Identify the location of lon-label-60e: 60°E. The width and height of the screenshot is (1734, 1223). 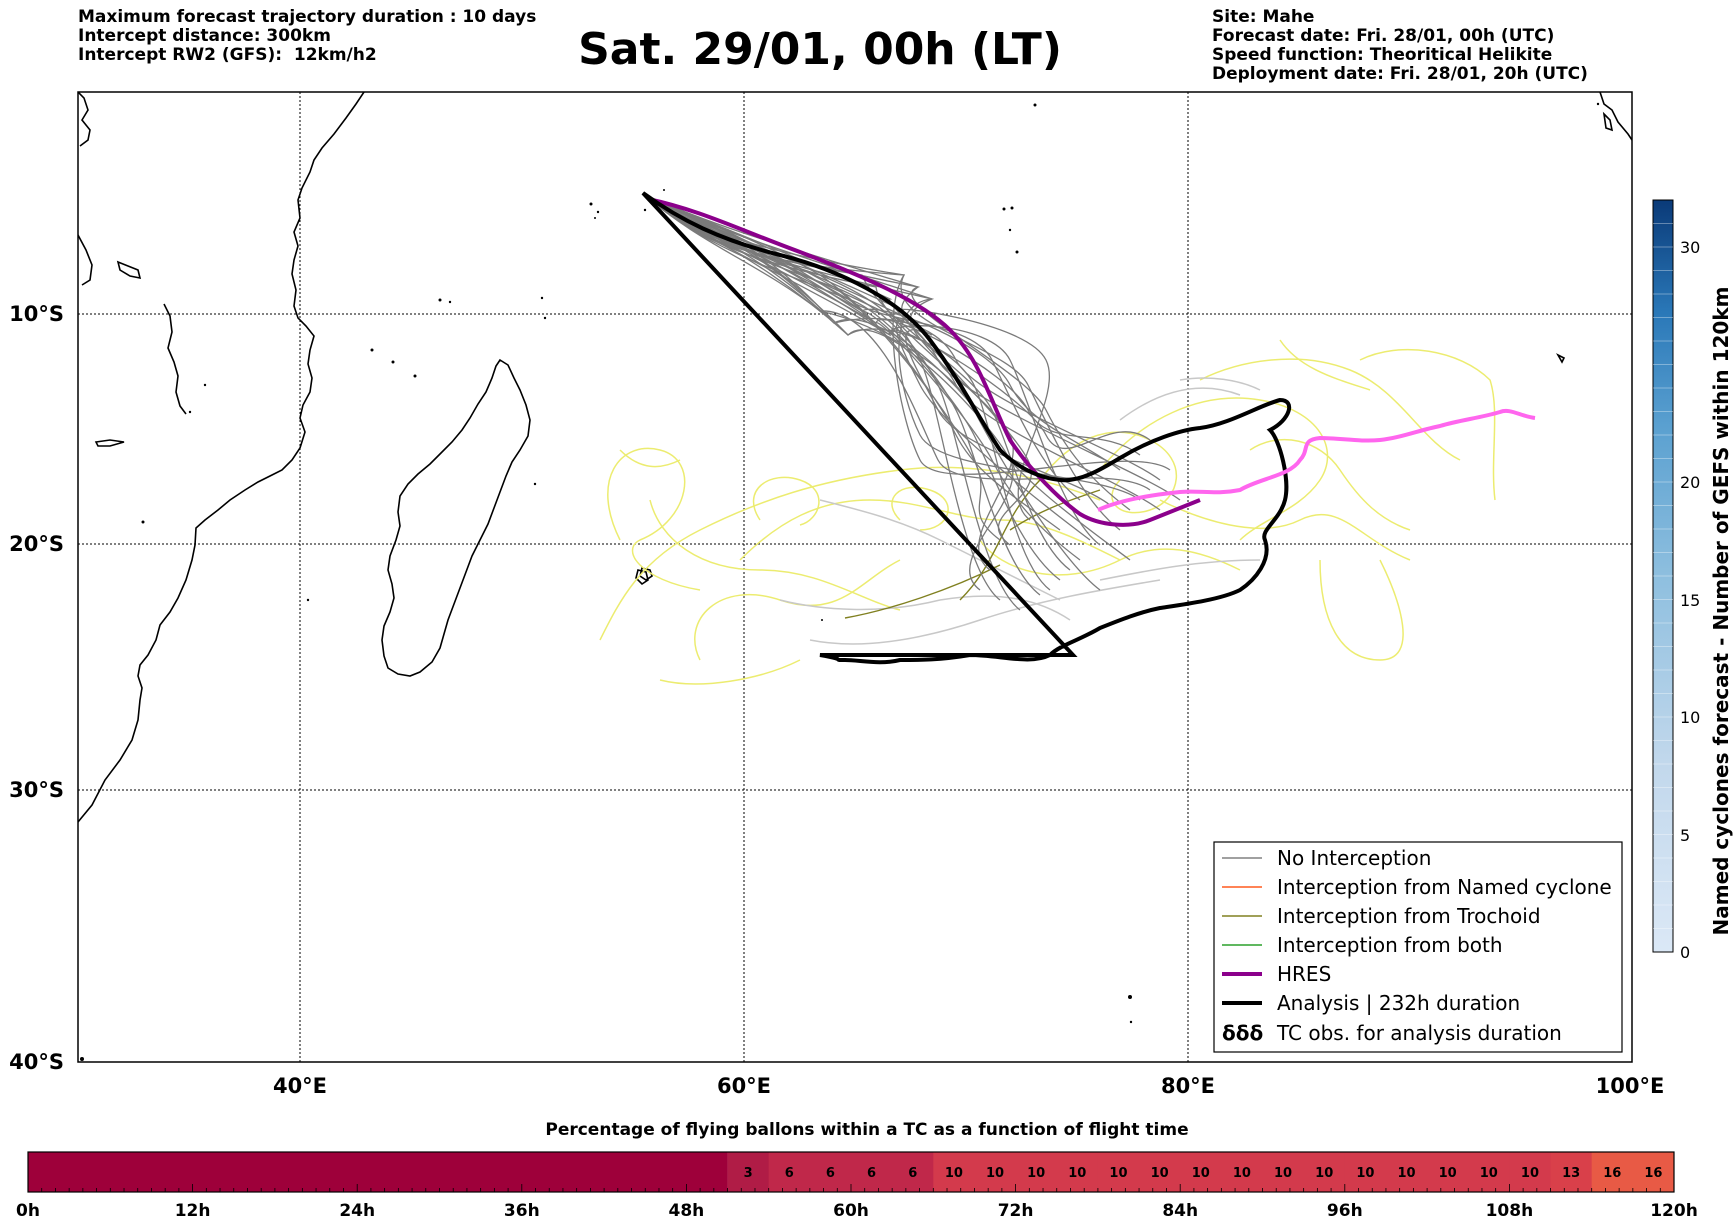
(744, 1086).